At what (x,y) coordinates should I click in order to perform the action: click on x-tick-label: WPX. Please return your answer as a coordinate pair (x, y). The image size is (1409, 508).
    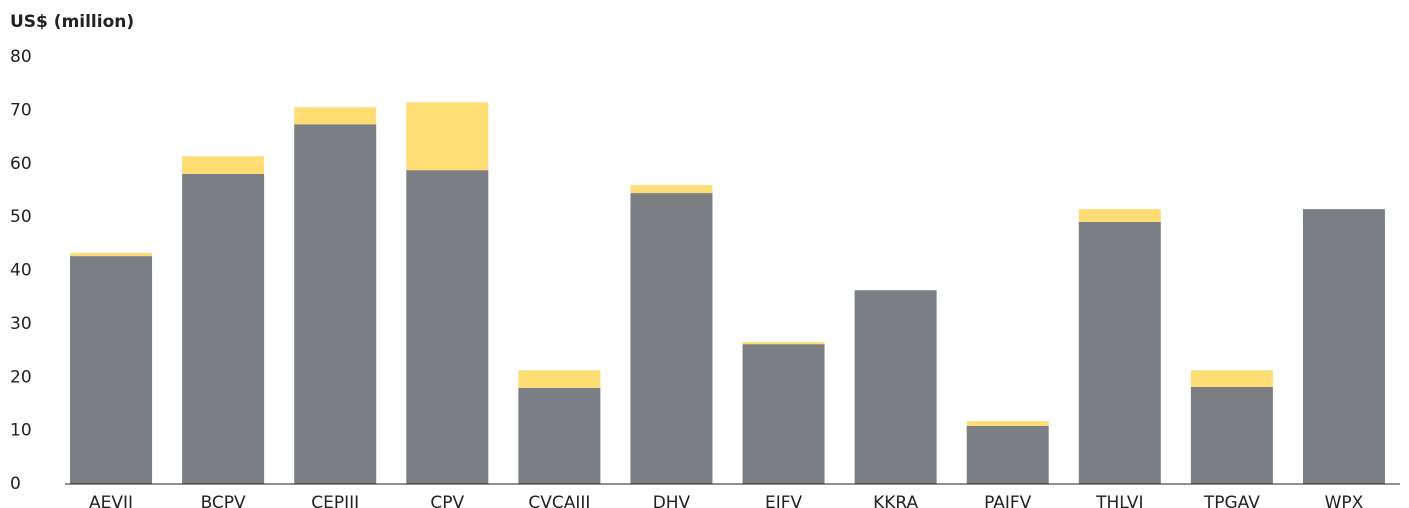
    Looking at the image, I should click on (1344, 500).